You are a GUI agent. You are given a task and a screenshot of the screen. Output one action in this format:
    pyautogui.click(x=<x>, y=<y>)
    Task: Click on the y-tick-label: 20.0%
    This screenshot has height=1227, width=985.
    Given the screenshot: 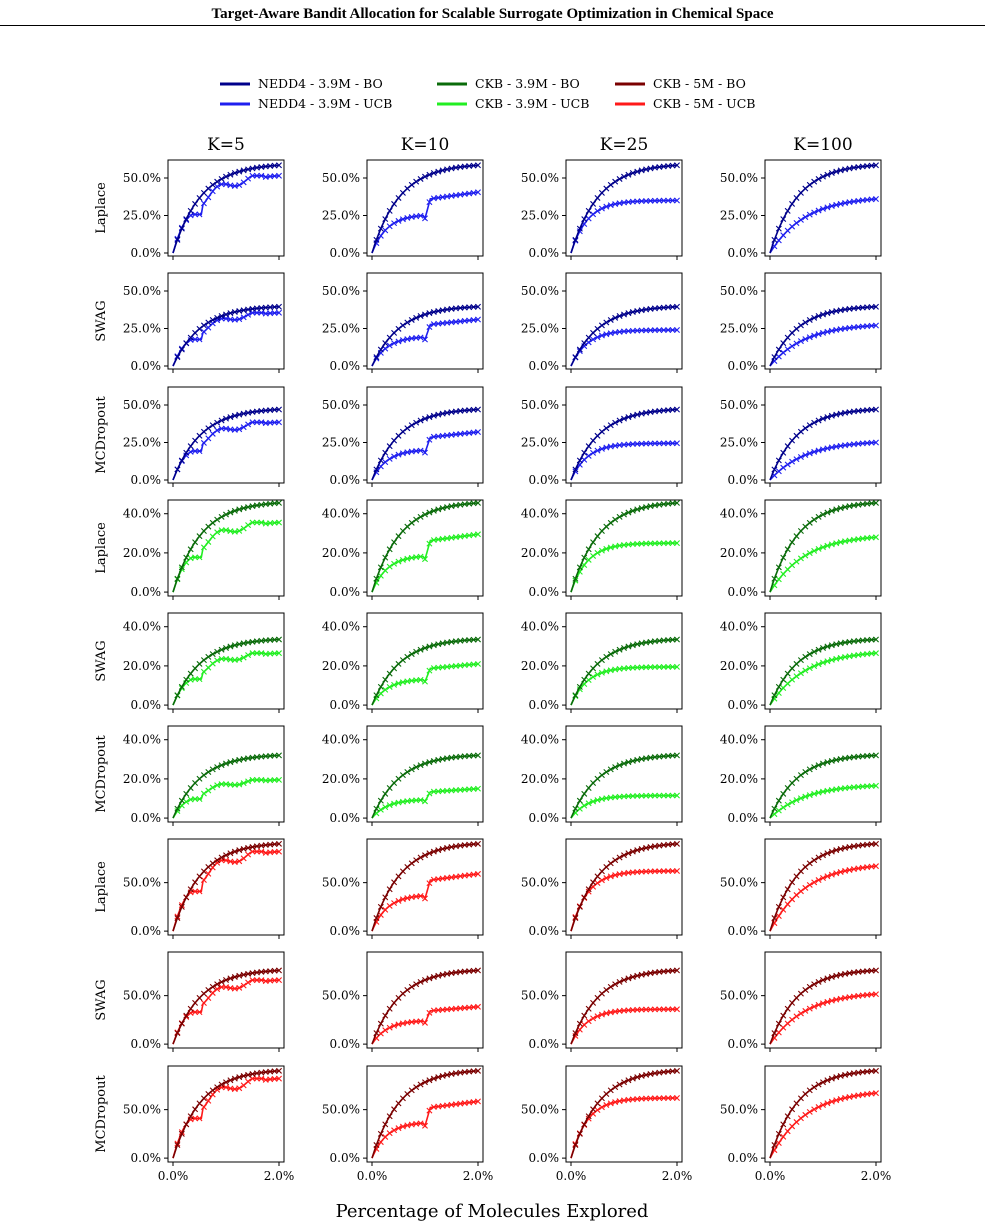 What is the action you would take?
    pyautogui.click(x=142, y=779)
    